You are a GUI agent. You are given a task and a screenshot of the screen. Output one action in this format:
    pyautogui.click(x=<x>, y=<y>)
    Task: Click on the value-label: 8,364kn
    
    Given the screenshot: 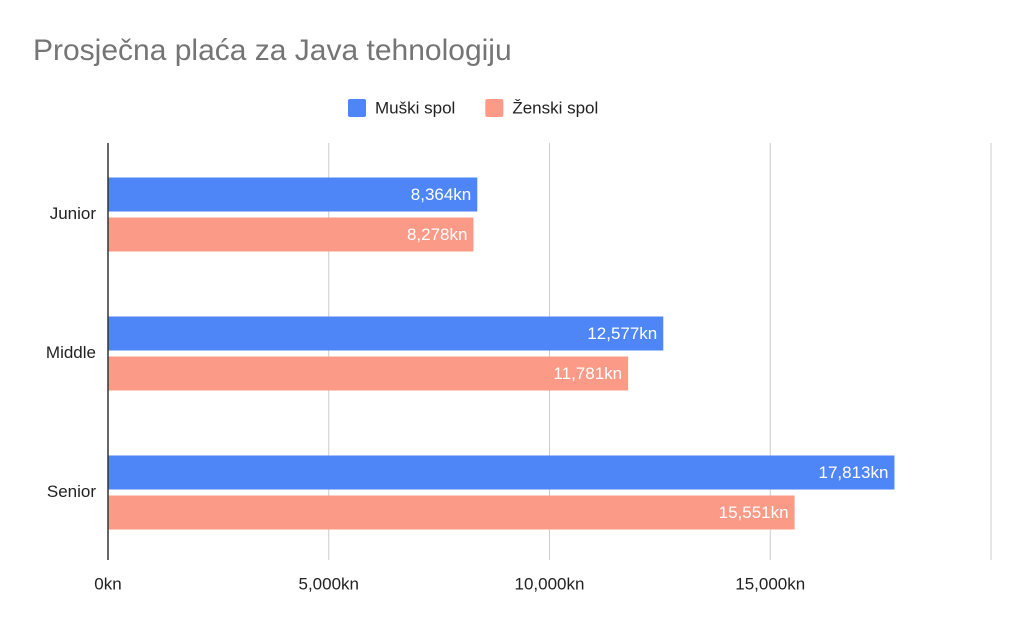 What is the action you would take?
    pyautogui.click(x=441, y=194)
    